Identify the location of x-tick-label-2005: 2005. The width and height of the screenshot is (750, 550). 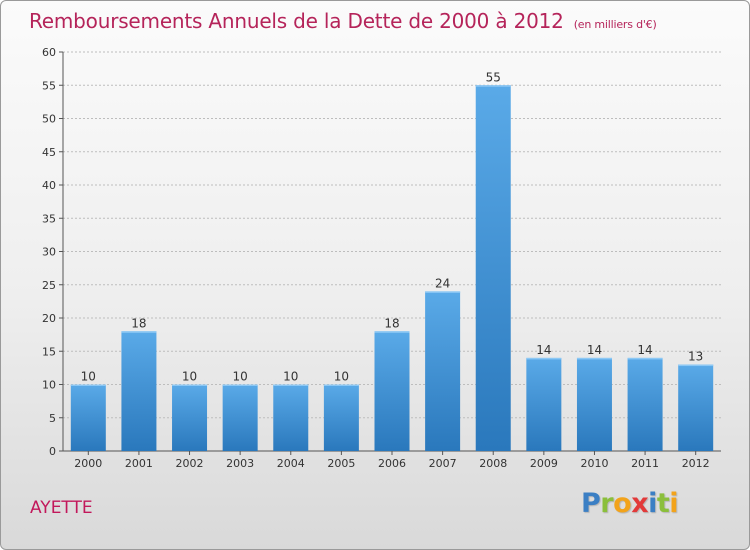
(341, 463).